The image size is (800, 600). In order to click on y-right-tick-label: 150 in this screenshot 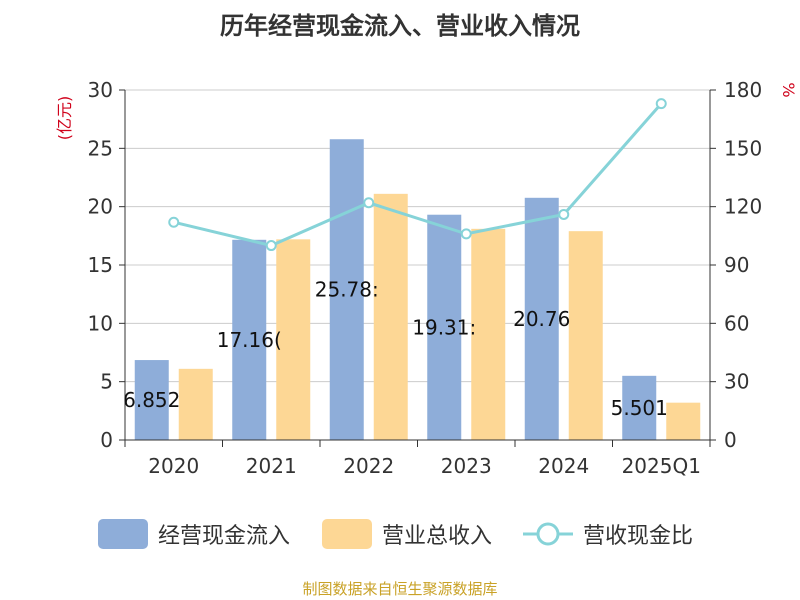, I will do `click(743, 148)`.